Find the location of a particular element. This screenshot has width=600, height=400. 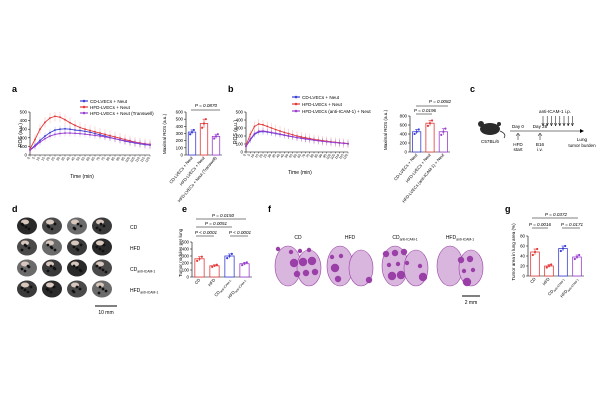

legend-b-text-cd: CD-LVECs + Neut is located at coordinates (321, 97).